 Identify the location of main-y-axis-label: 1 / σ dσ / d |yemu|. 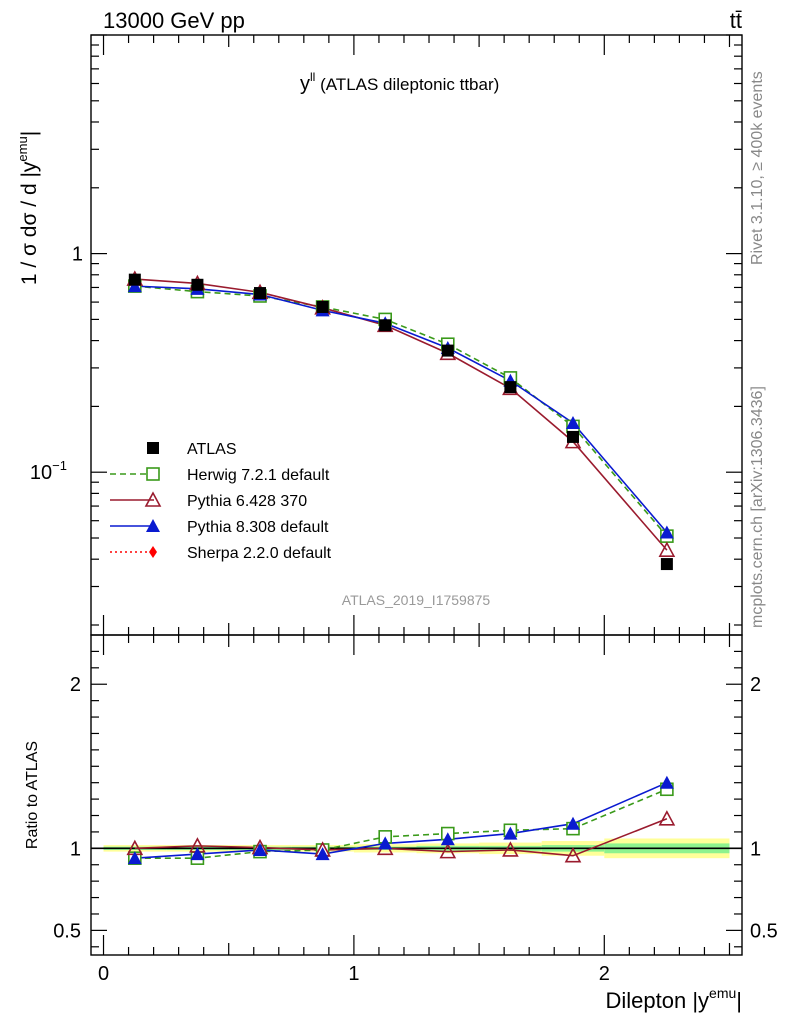
(28, 208).